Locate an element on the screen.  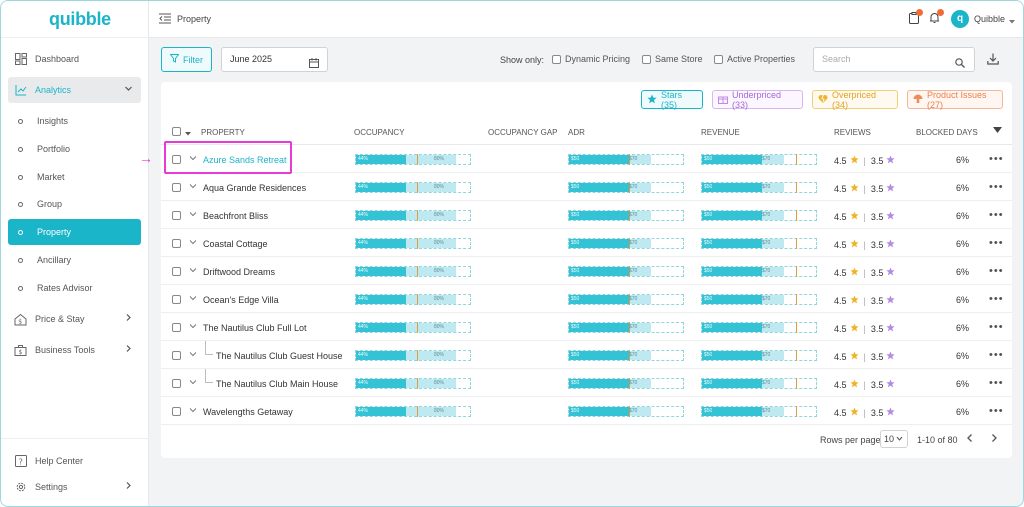
header-blocked-days: Blocked Days is located at coordinates (947, 132).